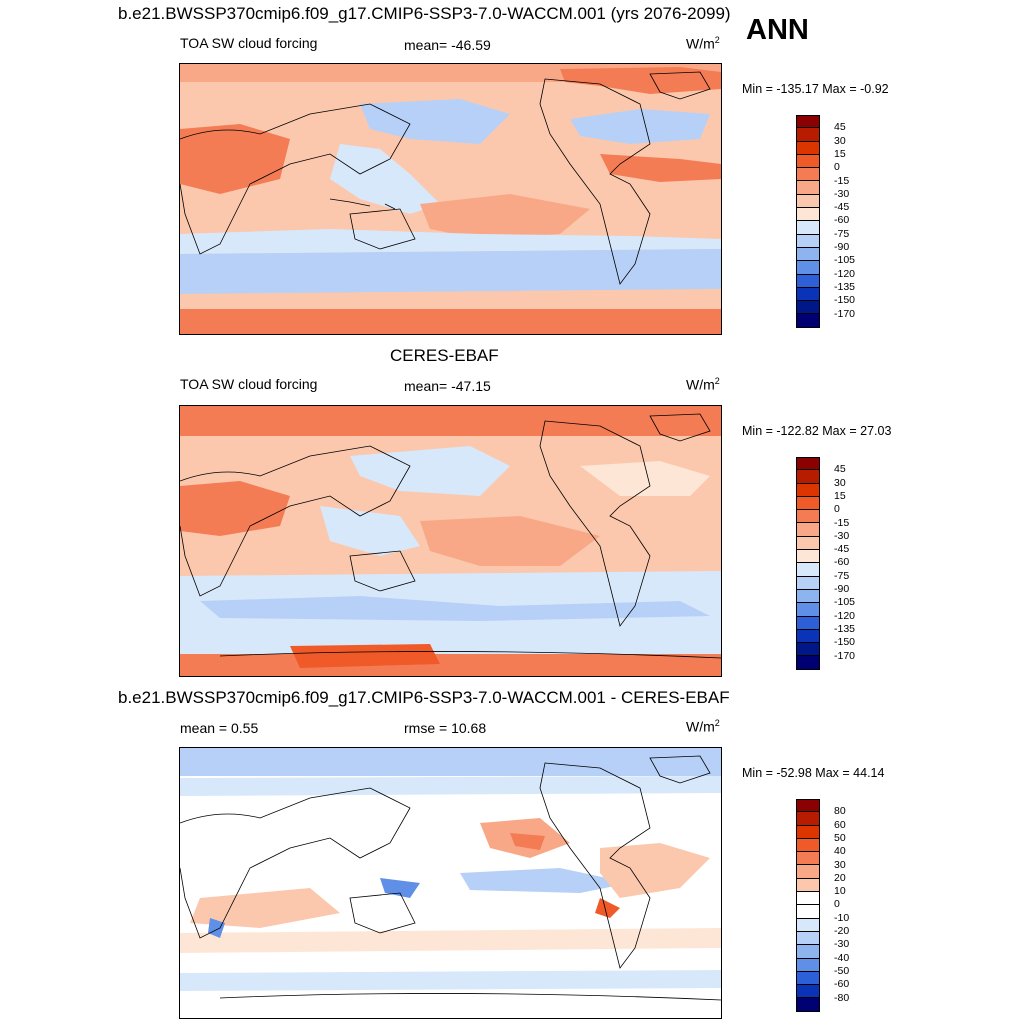 The width and height of the screenshot is (1024, 1024). Describe the element at coordinates (840, 127) in the screenshot. I see `colorbar-tick-label: 45` at that location.